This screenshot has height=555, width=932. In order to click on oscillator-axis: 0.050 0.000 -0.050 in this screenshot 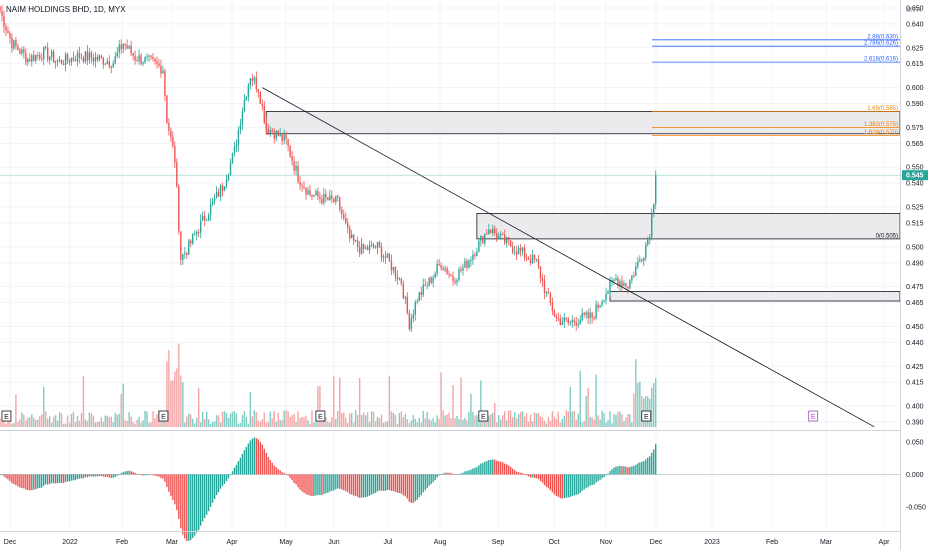, I will do `click(916, 475)`.